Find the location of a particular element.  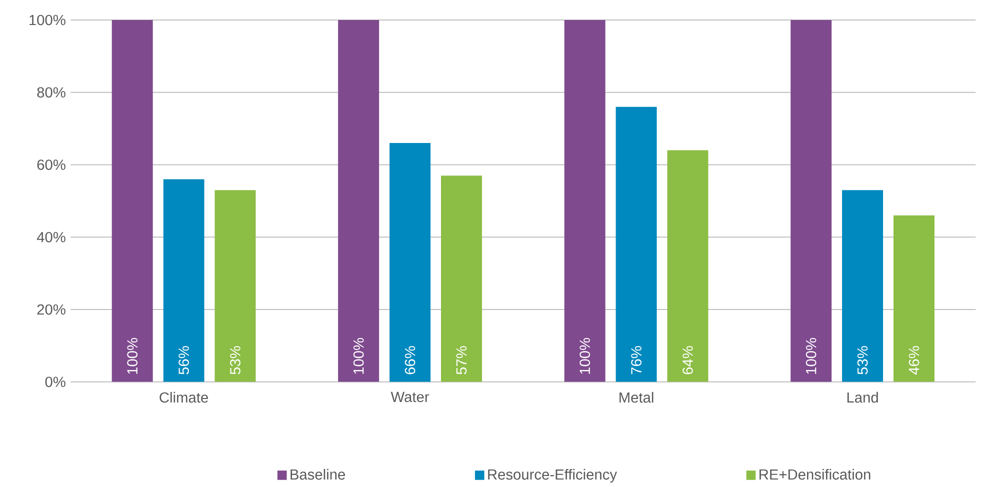

y-tick-label: 20% is located at coordinates (51, 309).